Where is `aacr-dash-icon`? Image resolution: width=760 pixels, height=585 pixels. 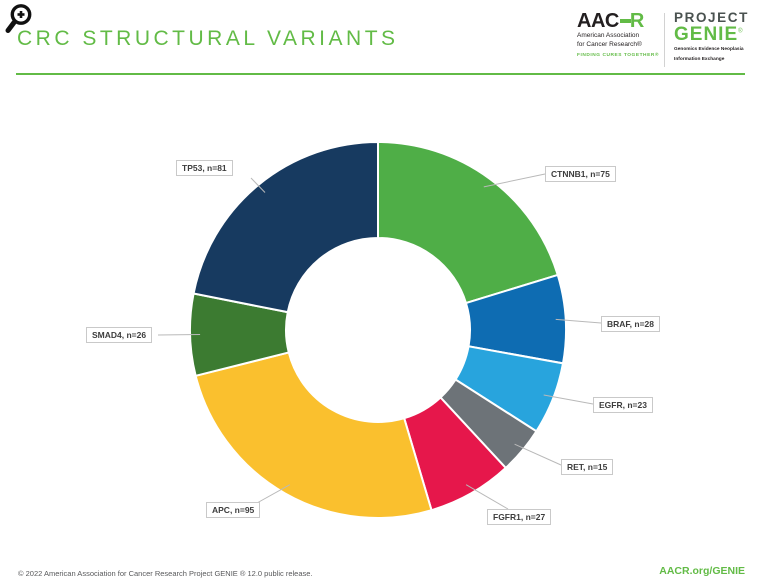 aacr-dash-icon is located at coordinates (625, 21).